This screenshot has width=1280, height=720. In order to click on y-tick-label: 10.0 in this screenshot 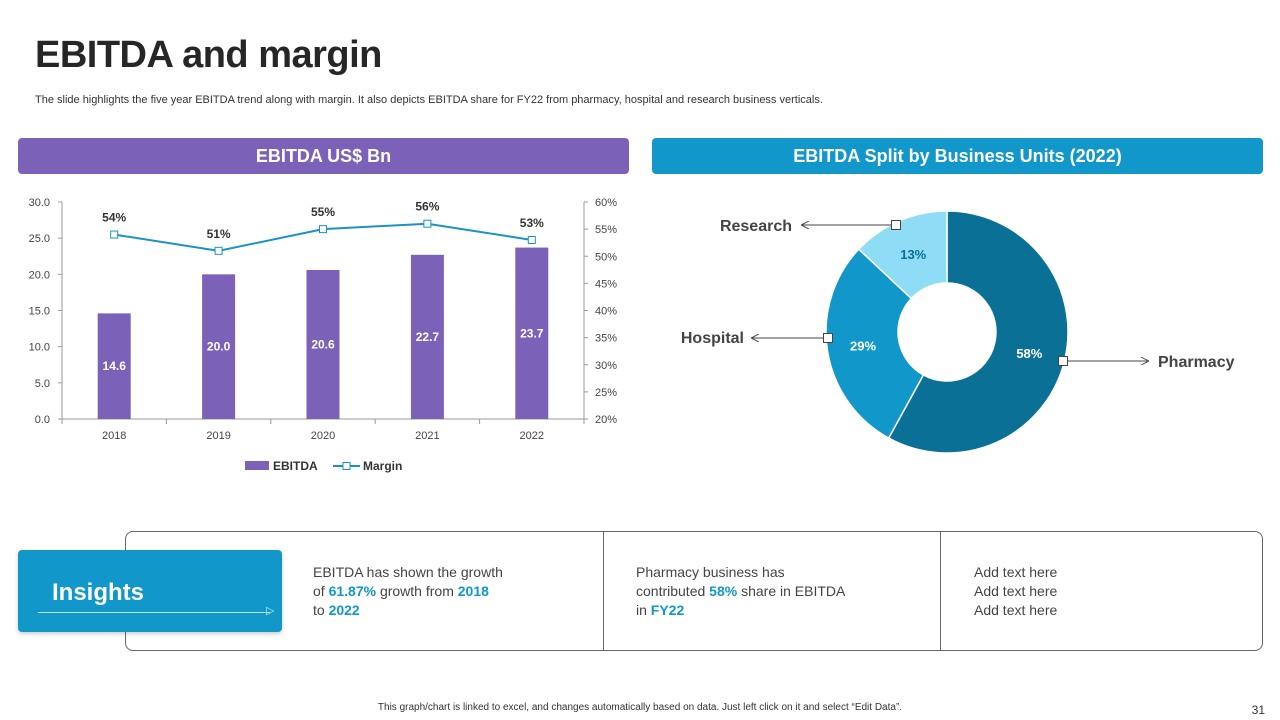, I will do `click(39, 348)`.